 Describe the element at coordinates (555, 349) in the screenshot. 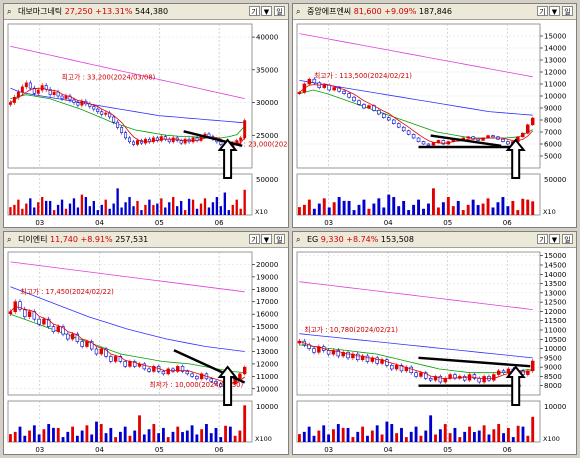

I see `y-tick-label: 10000` at that location.